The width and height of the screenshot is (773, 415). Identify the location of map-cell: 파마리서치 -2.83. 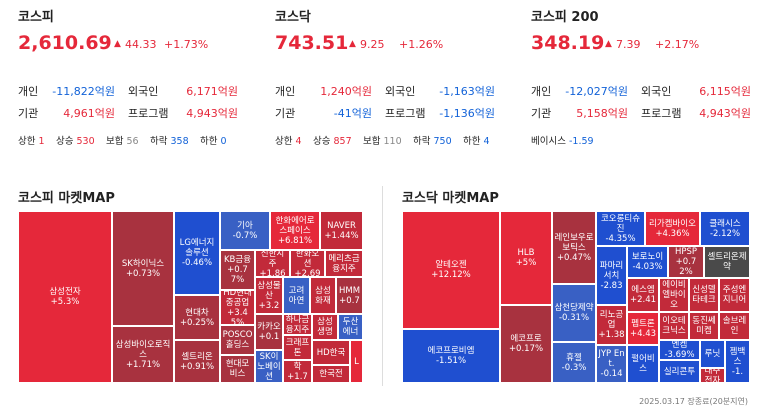
(611, 275).